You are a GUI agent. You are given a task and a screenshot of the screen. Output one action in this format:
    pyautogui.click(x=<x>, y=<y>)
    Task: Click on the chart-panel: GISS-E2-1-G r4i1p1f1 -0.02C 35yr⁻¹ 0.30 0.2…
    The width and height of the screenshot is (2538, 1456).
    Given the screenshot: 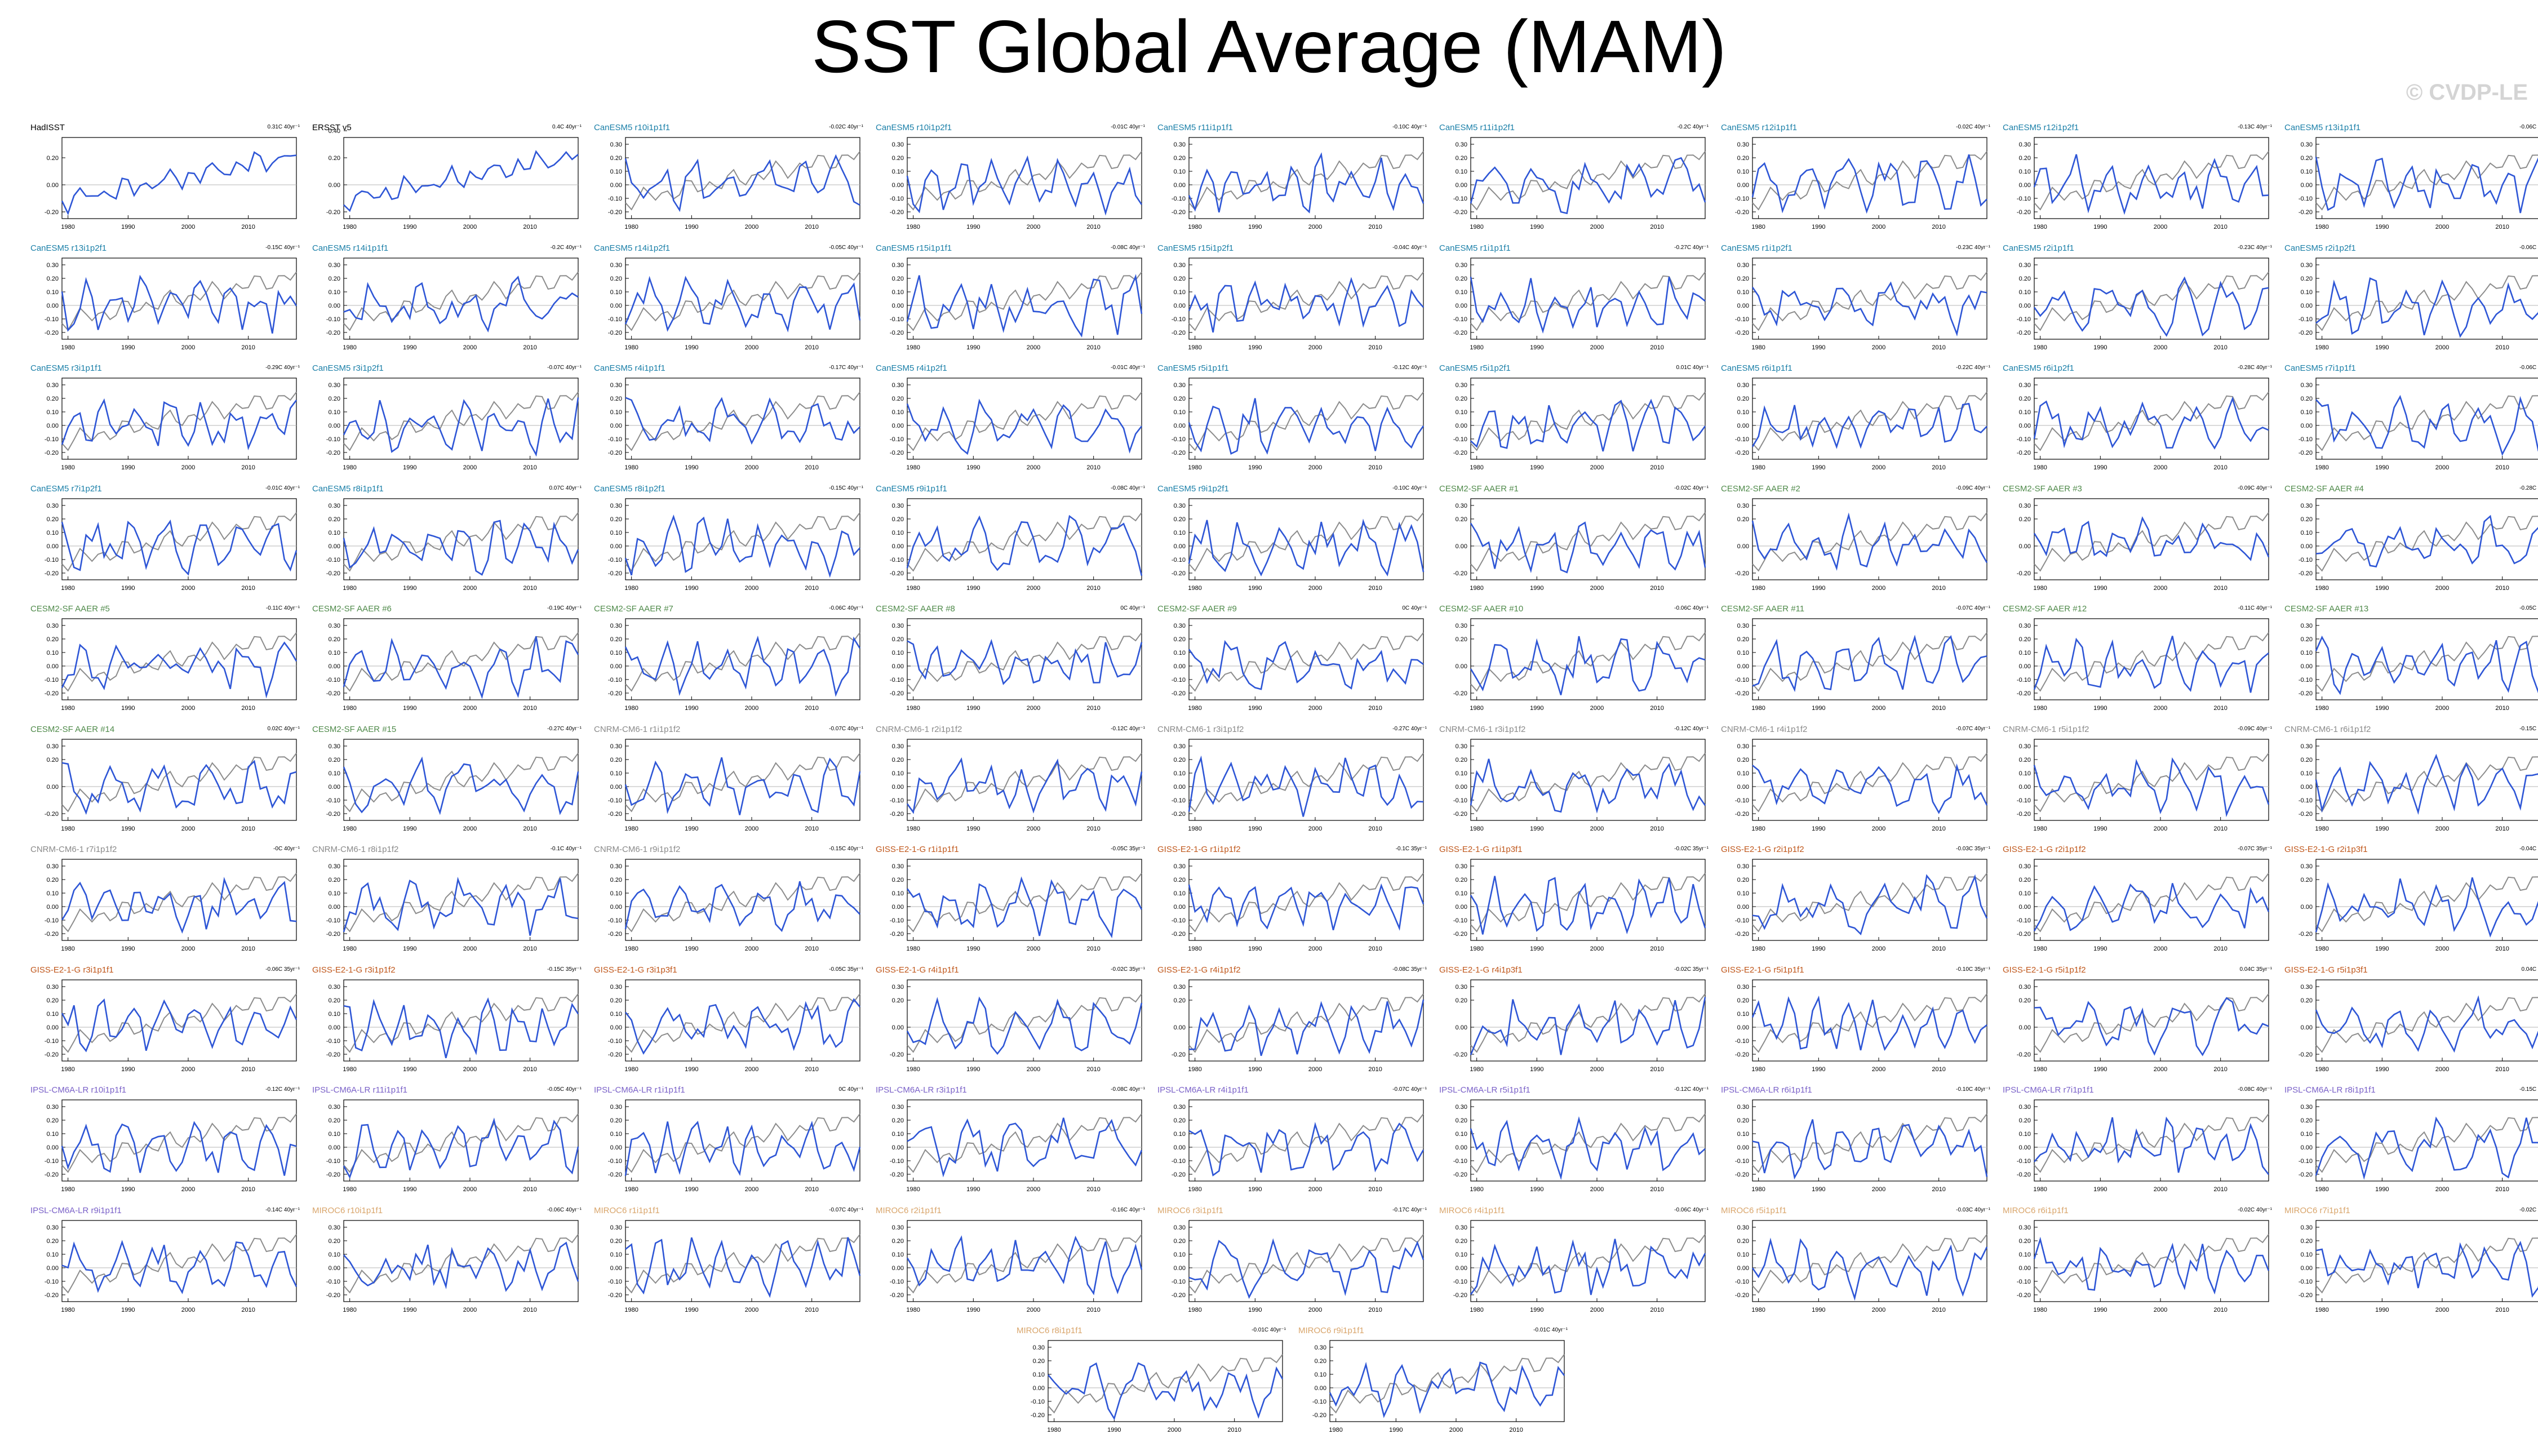 What is the action you would take?
    pyautogui.click(x=1010, y=1021)
    